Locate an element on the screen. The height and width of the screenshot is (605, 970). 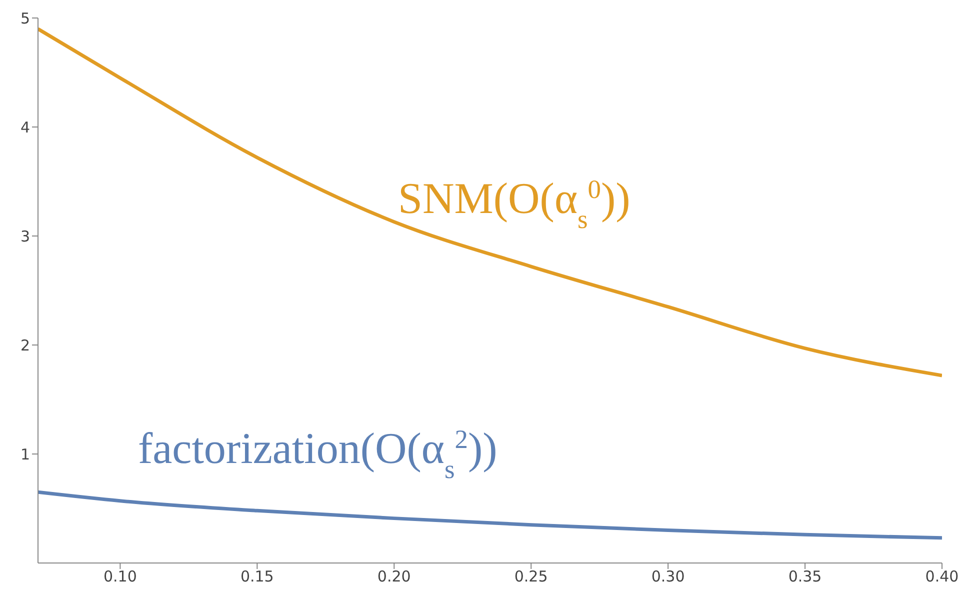
y-tick-label: 1 is located at coordinates (25, 454).